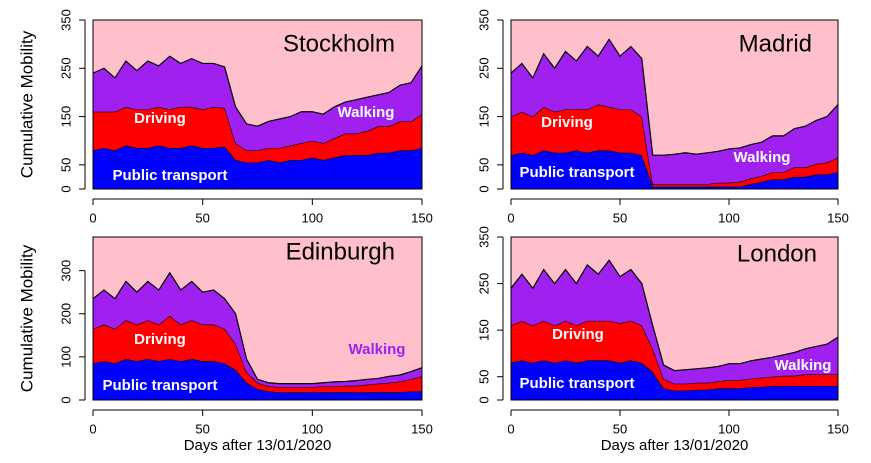  Describe the element at coordinates (777, 253) in the screenshot. I see `panel-title: London` at that location.